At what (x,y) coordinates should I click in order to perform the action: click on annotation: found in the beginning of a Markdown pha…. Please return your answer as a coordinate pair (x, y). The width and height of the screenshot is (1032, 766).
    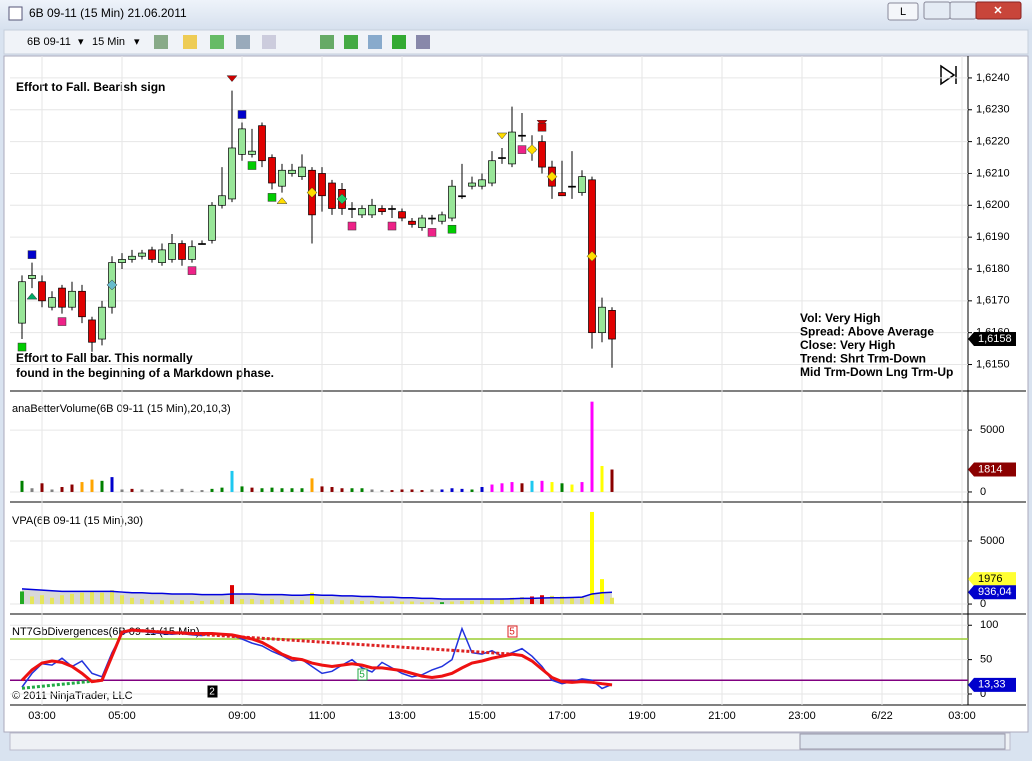
    Looking at the image, I should click on (145, 373).